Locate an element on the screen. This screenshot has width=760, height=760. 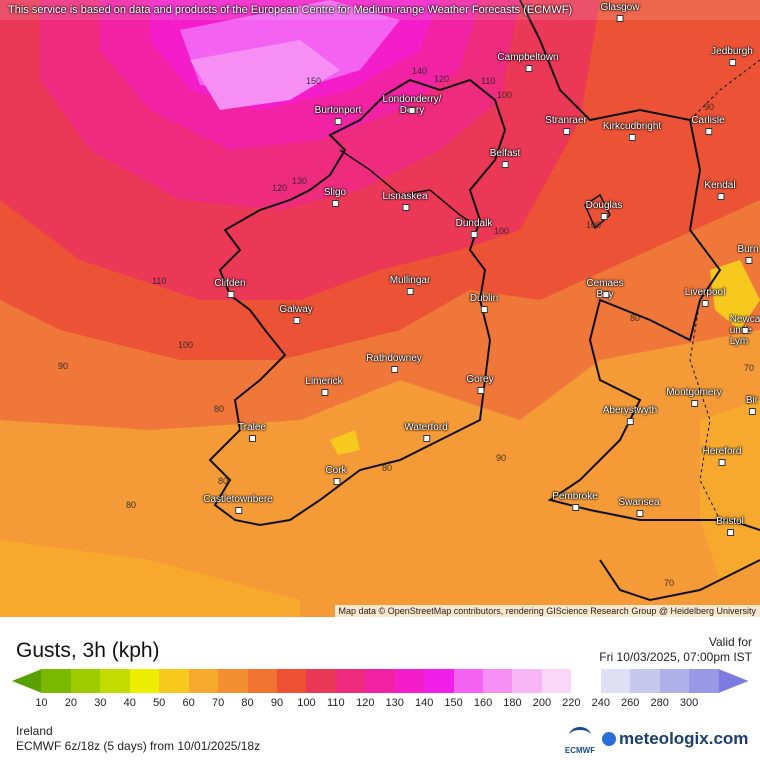
color-scale-tick: 140 is located at coordinates (424, 703).